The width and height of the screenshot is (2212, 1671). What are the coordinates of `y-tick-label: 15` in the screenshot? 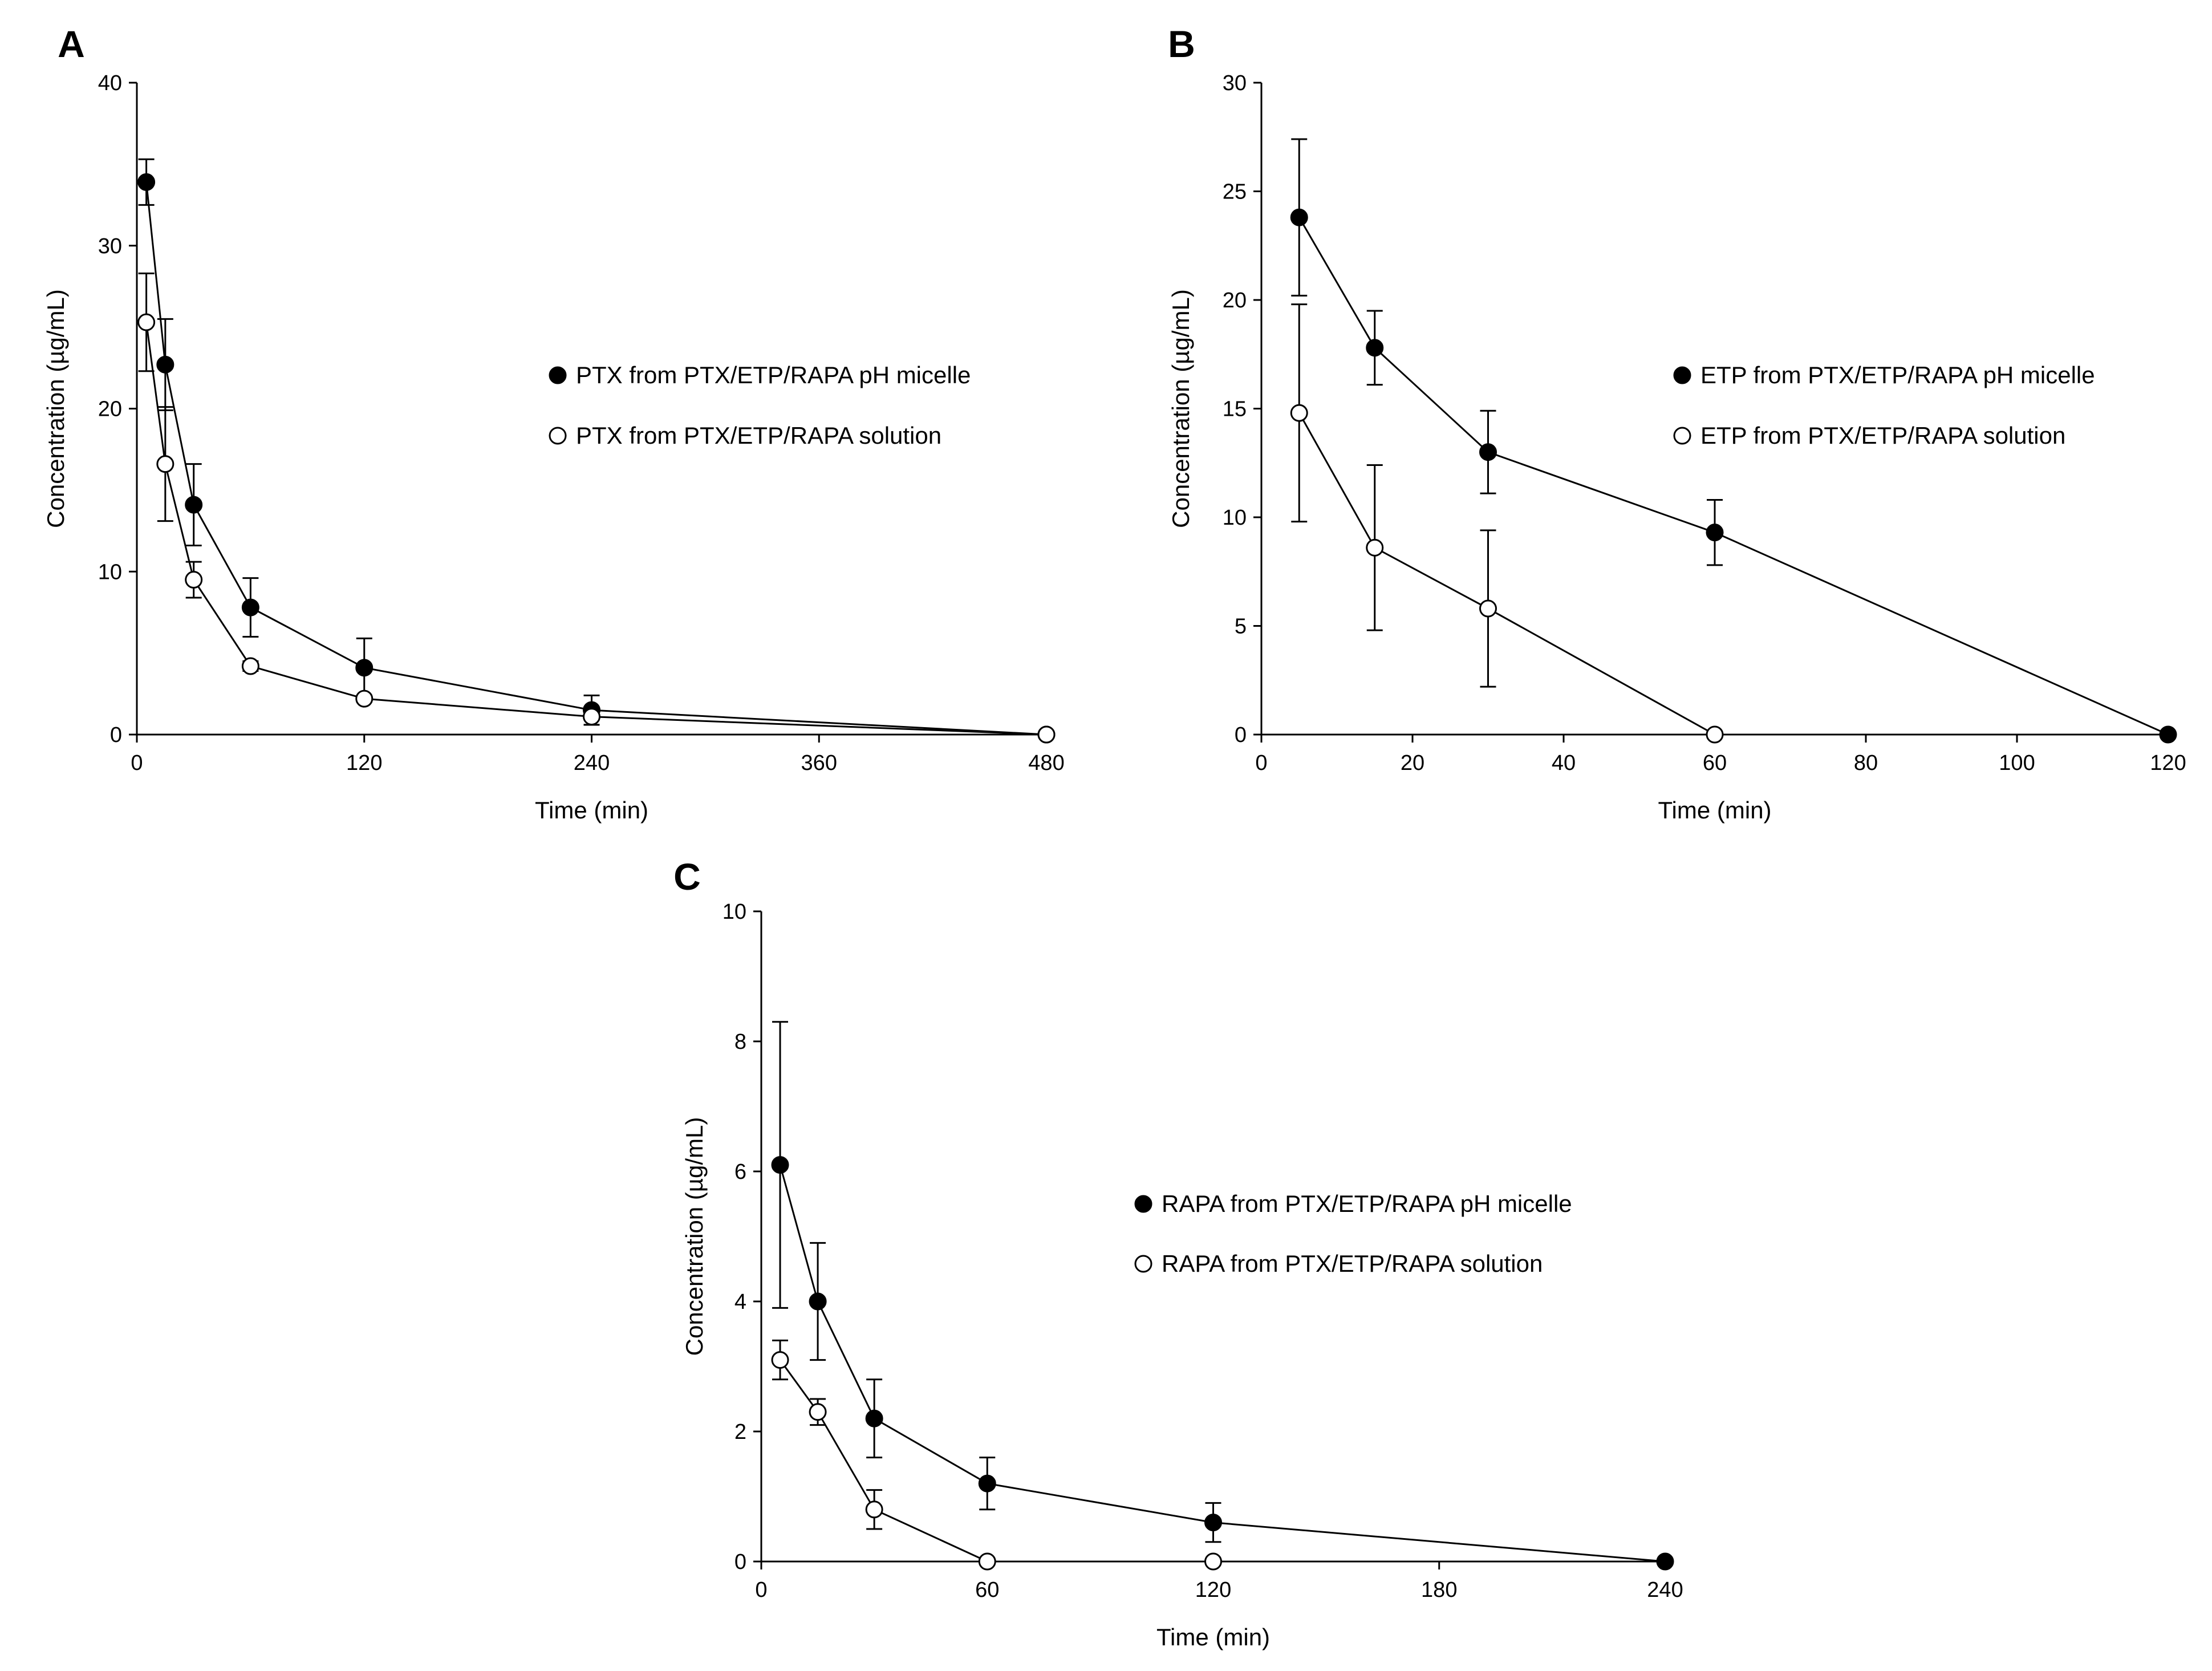 It's located at (1235, 410).